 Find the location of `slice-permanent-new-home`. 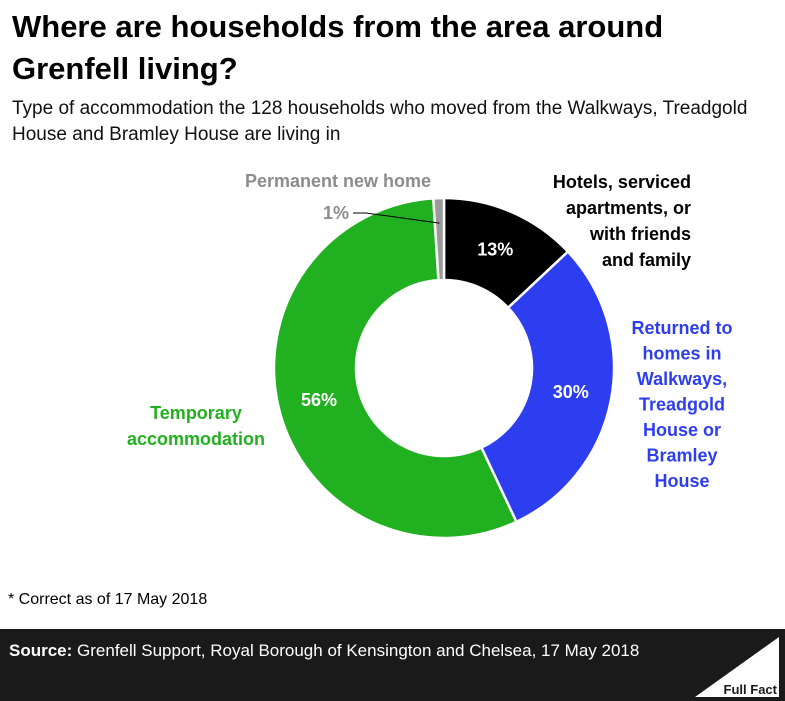

slice-permanent-new-home is located at coordinates (438, 239).